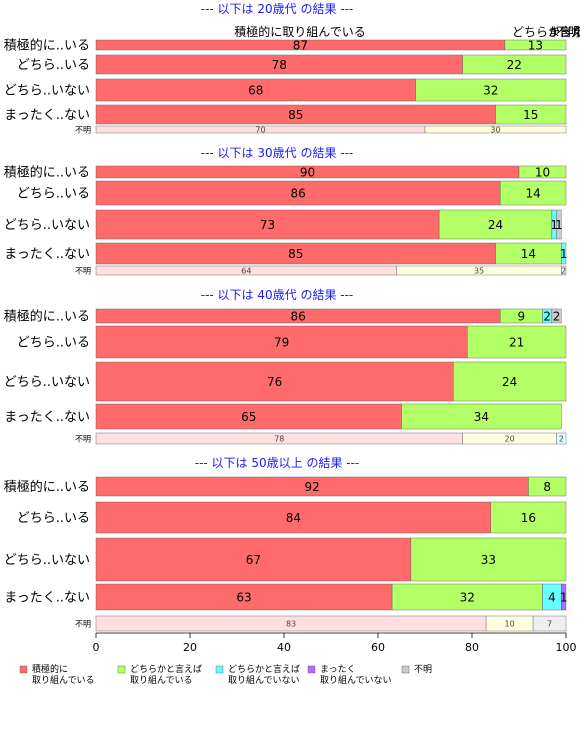 The height and width of the screenshot is (747, 580). I want to click on data-label: 7, so click(549, 624).